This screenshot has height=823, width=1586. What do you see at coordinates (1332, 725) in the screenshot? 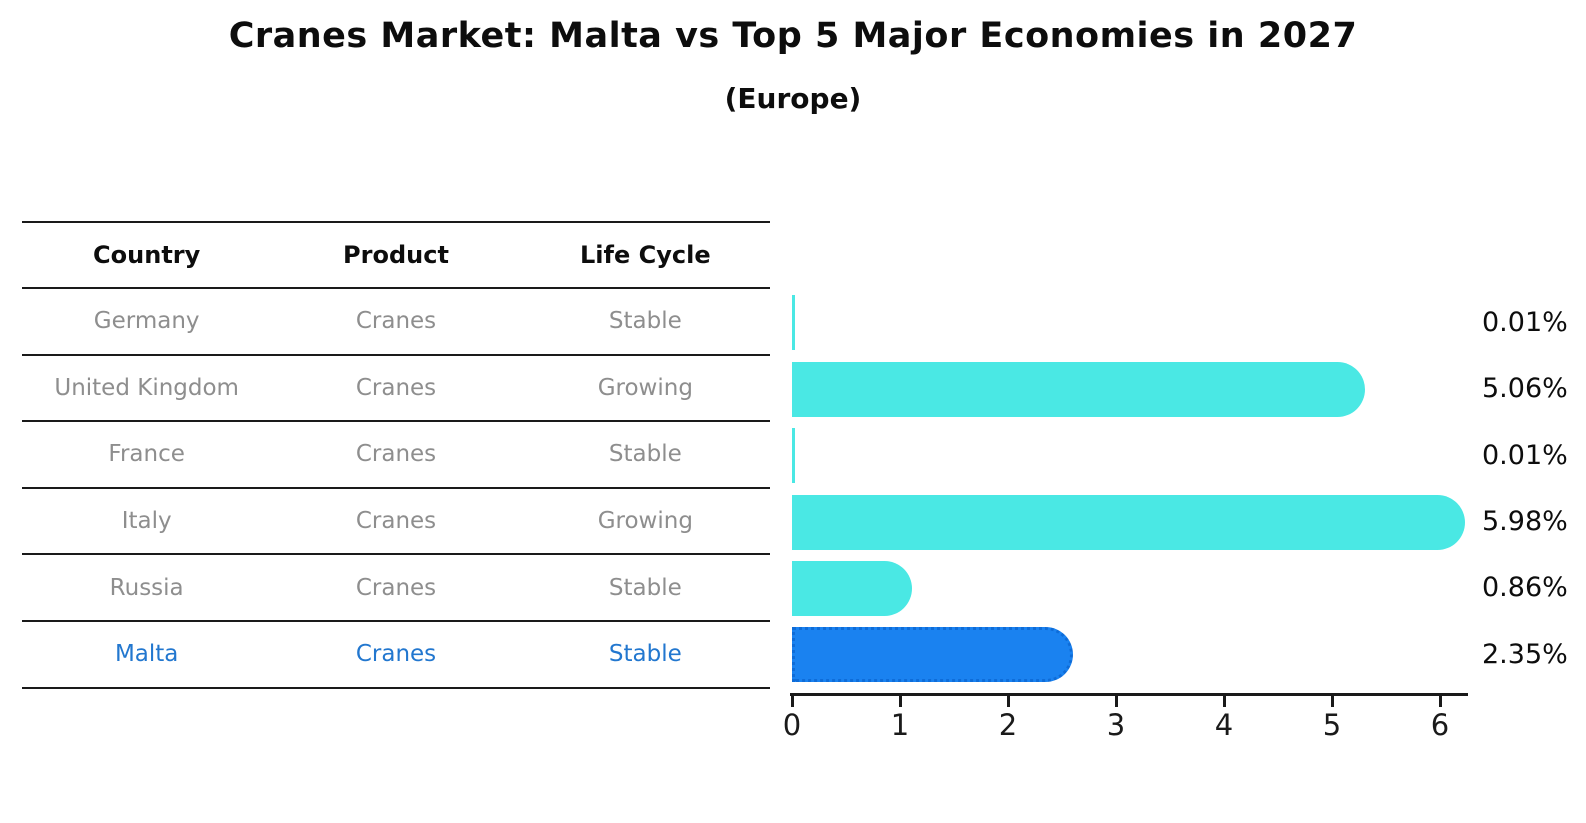
I see `x-axis-tick-label-5: 5` at bounding box center [1332, 725].